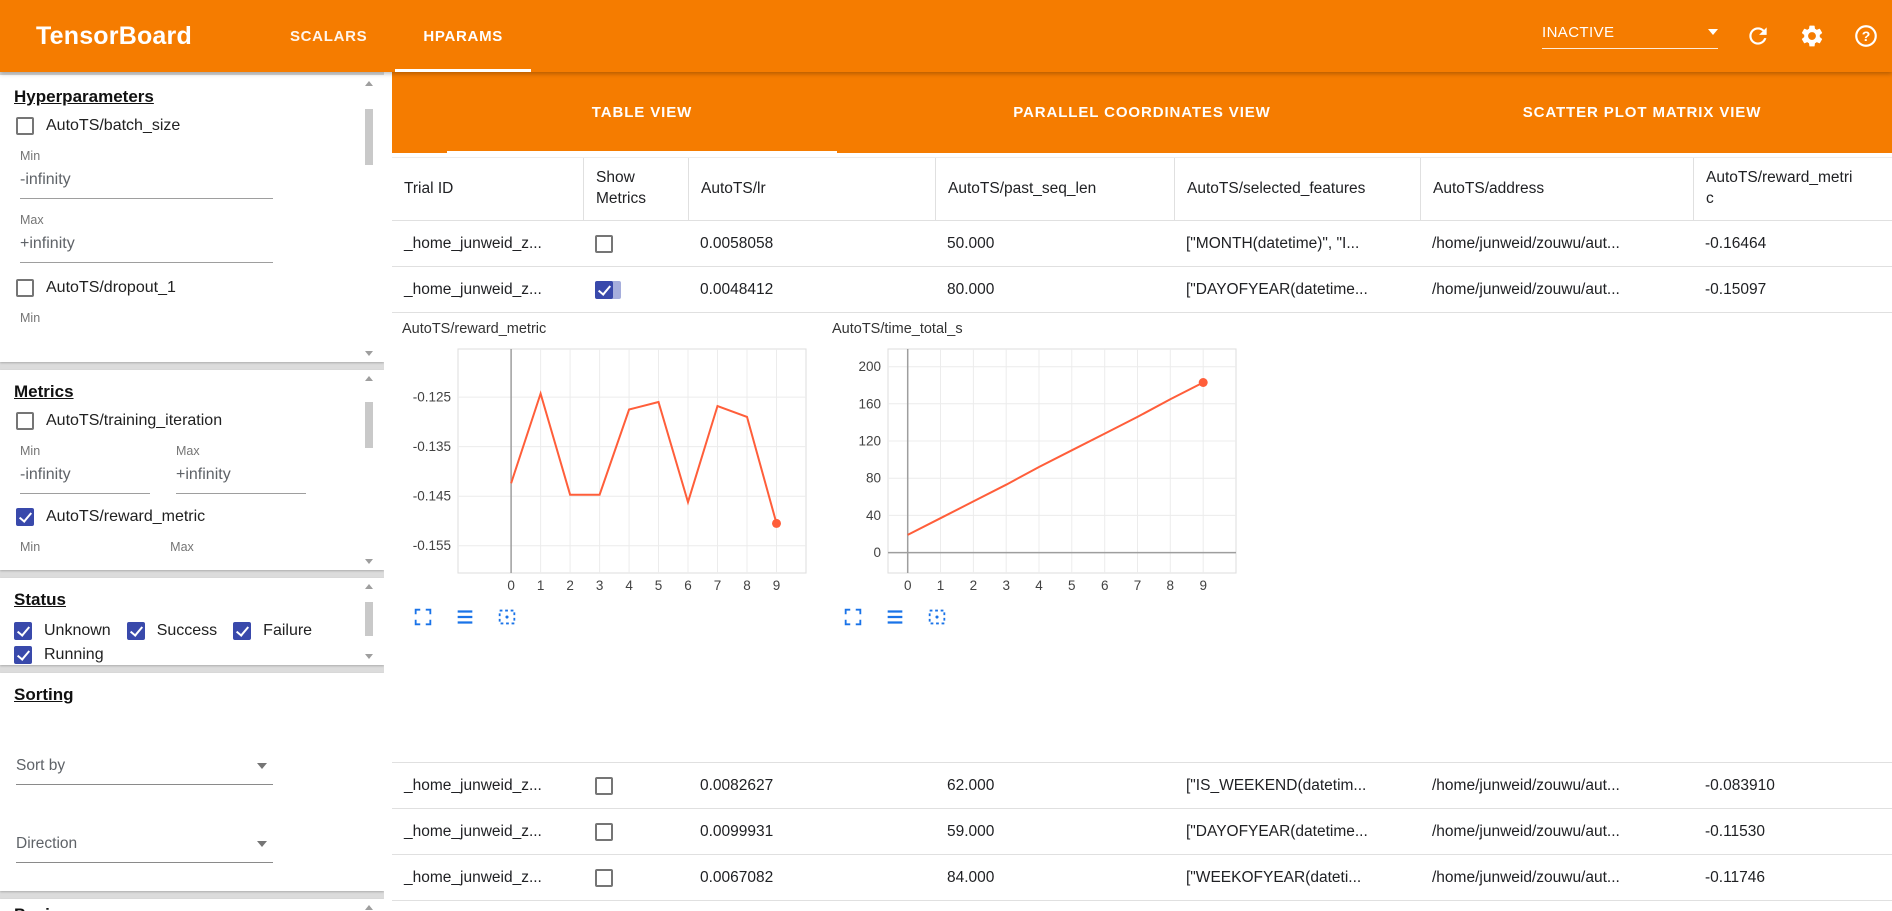 This screenshot has height=911, width=1892. What do you see at coordinates (114, 35) in the screenshot?
I see `app-title: TensorBoard` at bounding box center [114, 35].